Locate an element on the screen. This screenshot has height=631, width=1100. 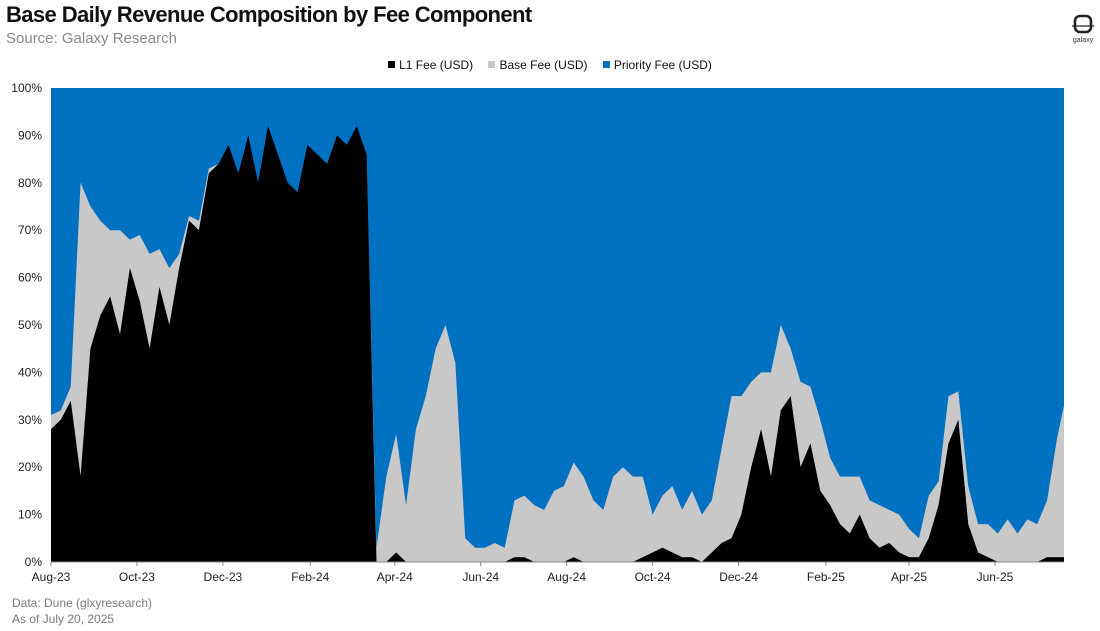
x-tick-label: Apr-25 is located at coordinates (909, 577).